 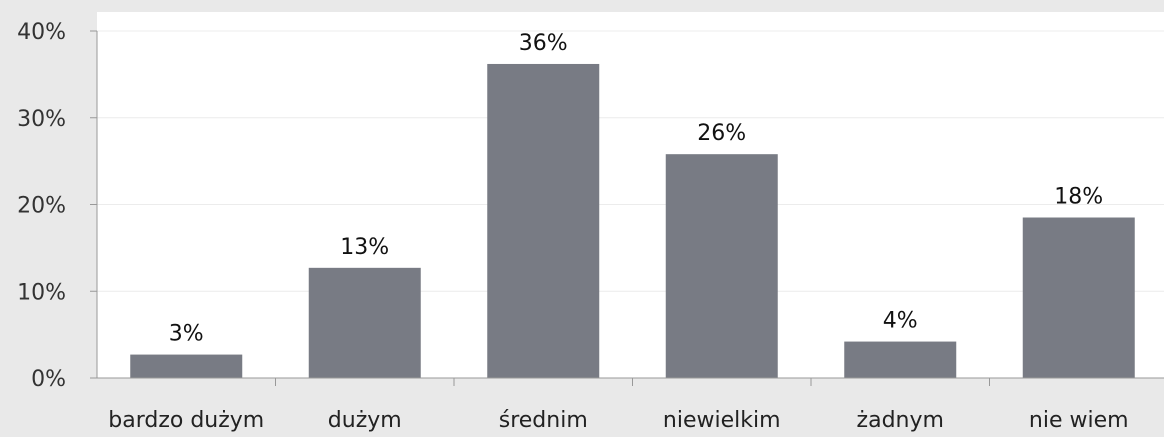 I want to click on data-label: 36%, so click(x=543, y=43).